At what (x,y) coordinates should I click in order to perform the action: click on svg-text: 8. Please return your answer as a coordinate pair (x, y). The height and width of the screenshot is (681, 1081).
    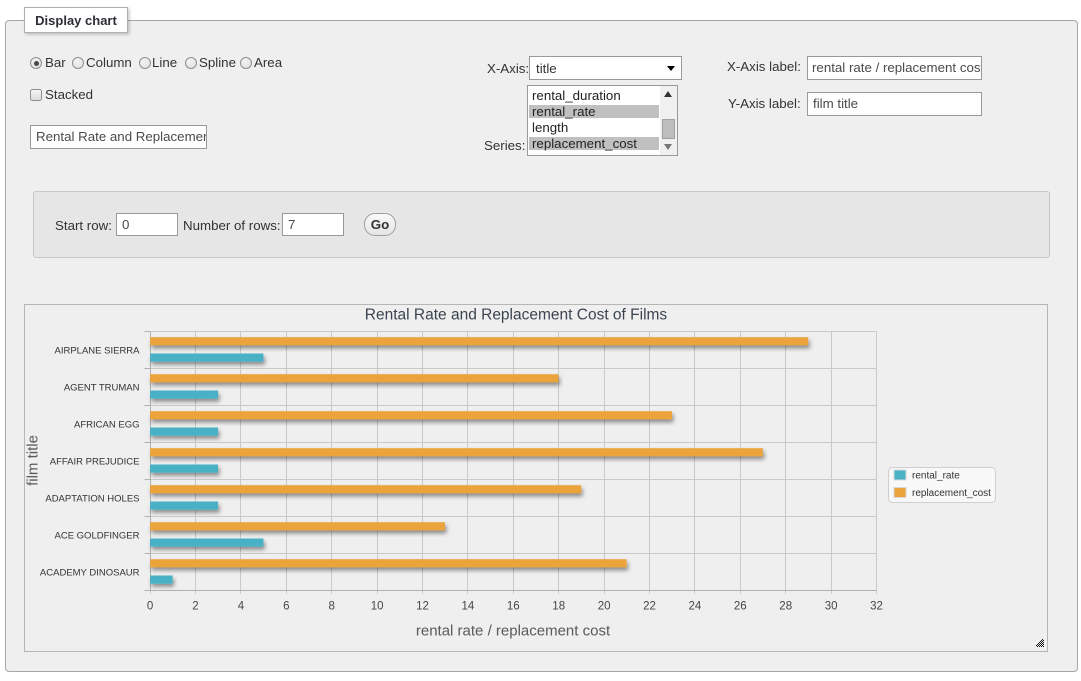
    Looking at the image, I should click on (331, 607).